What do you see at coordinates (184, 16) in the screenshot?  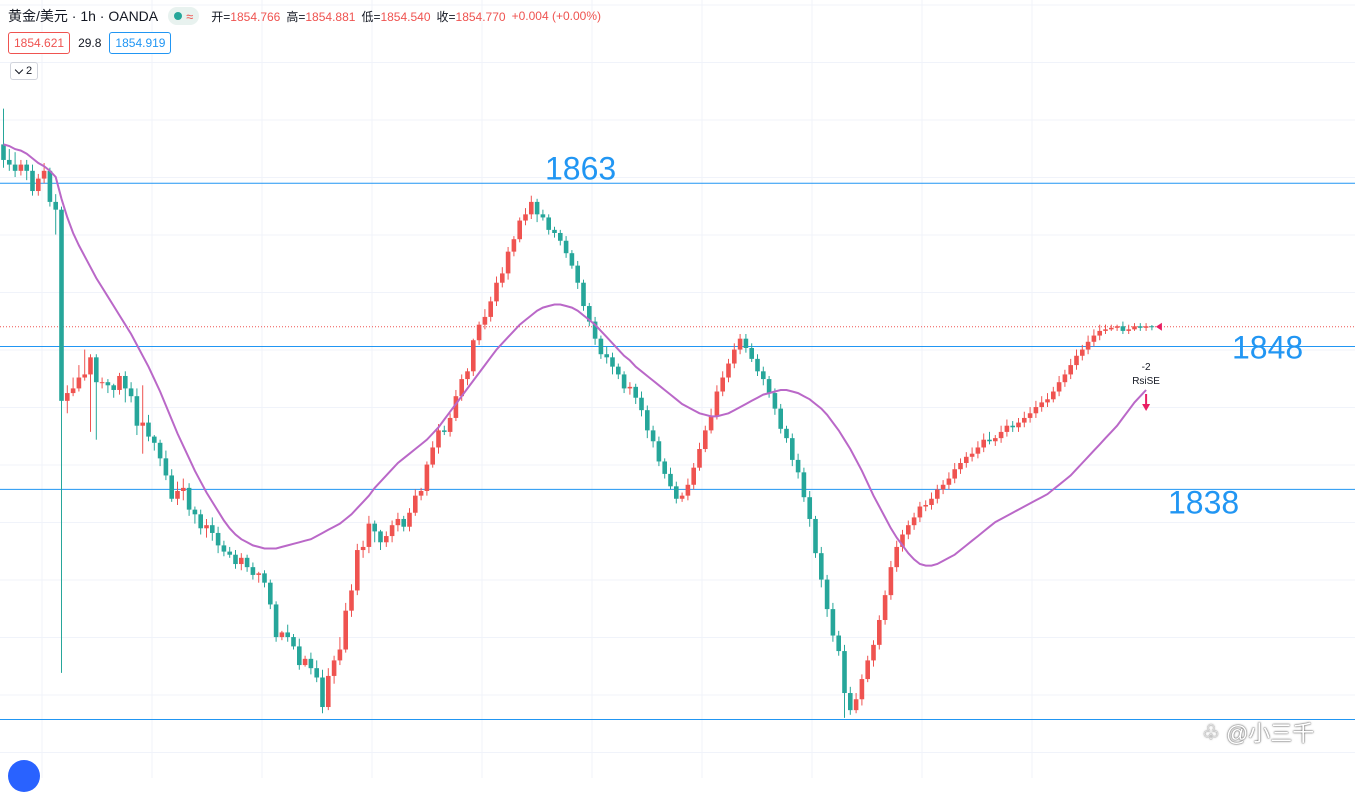 I see `market-status-pill: ≈` at bounding box center [184, 16].